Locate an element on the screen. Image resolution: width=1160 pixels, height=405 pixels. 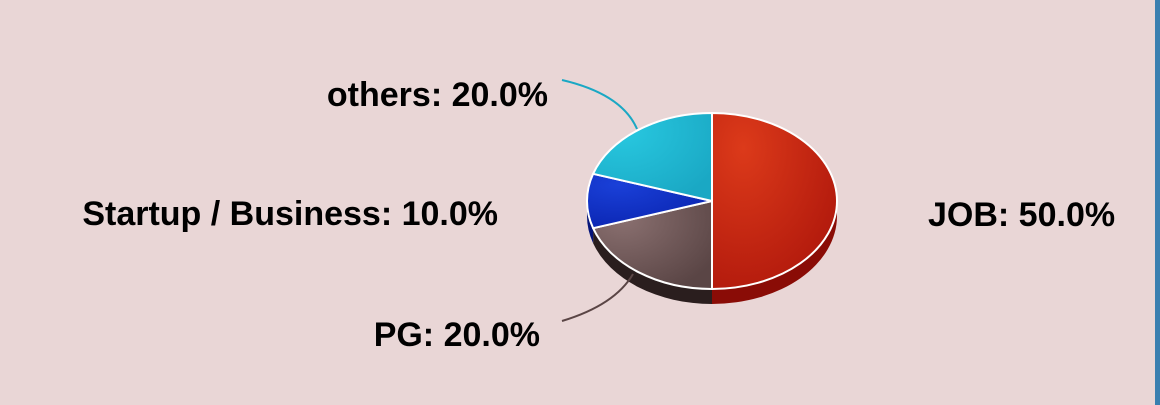
slice-job is located at coordinates (774, 201).